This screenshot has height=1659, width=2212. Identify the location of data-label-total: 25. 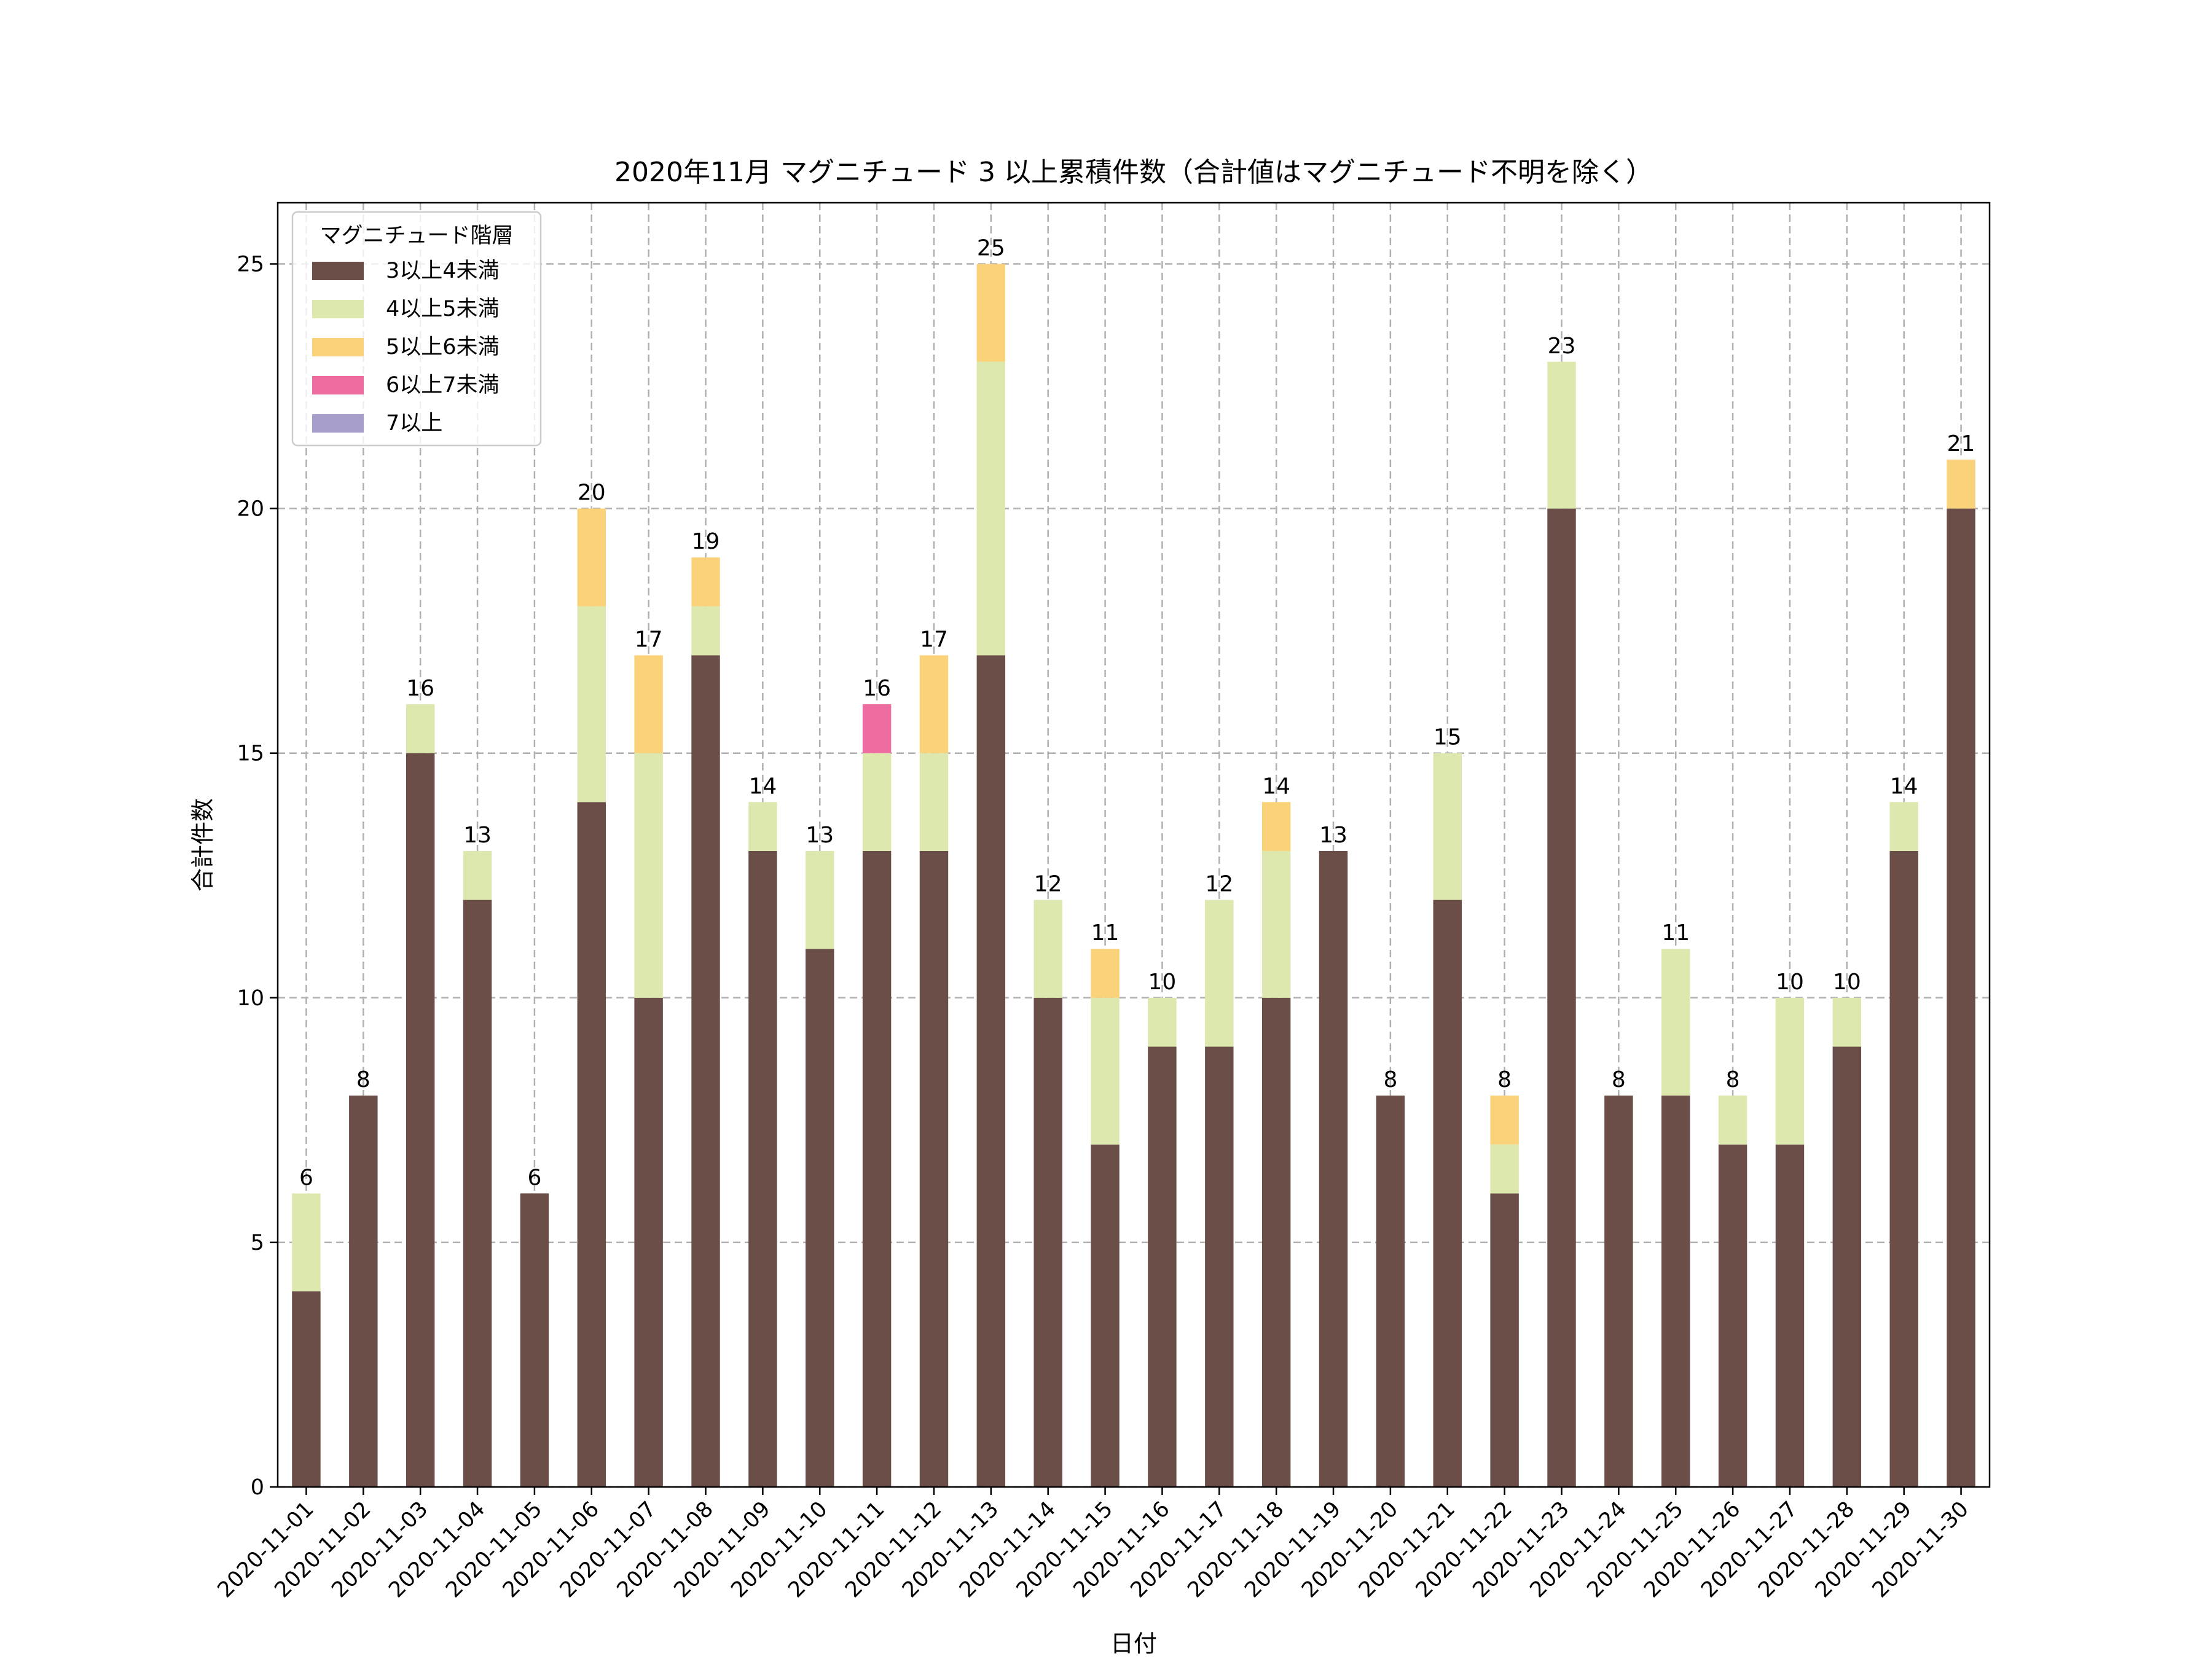
(991, 248).